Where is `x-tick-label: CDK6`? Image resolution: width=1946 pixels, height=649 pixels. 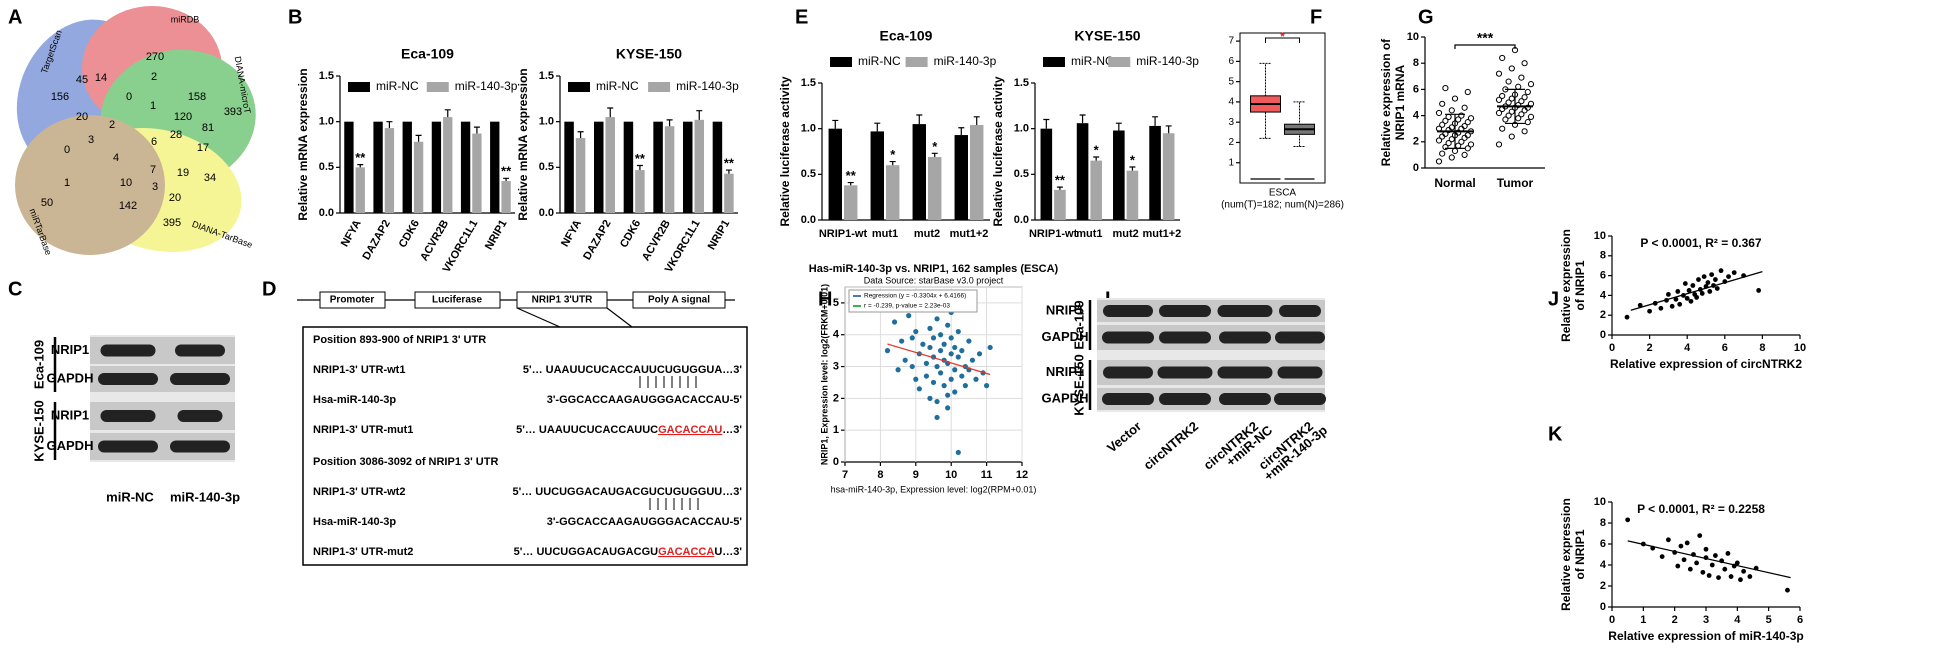 x-tick-label: CDK6 is located at coordinates (630, 234).